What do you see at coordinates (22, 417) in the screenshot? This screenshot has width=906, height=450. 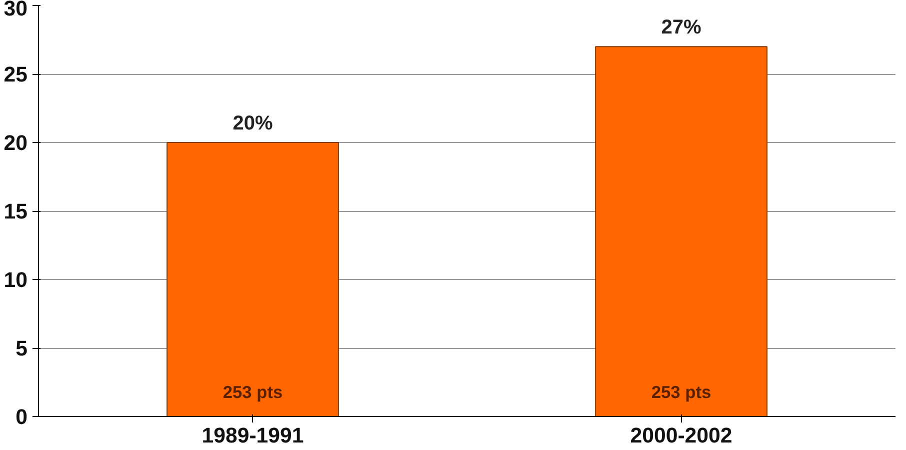 I see `y-tick-label: 0` at bounding box center [22, 417].